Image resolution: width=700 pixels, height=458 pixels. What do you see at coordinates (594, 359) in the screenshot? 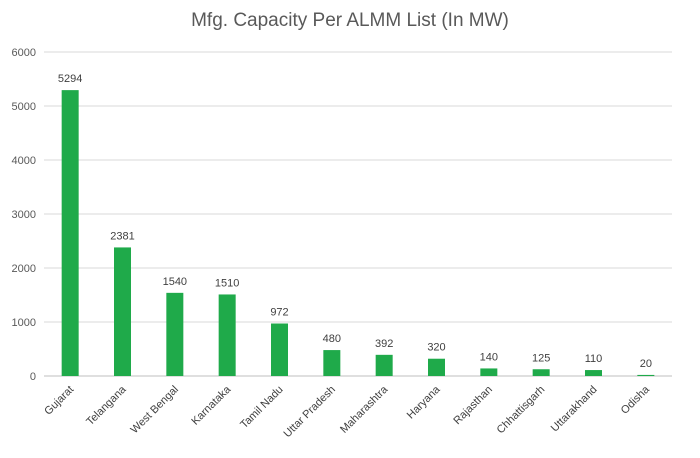
I see `data-label: 110` at bounding box center [594, 359].